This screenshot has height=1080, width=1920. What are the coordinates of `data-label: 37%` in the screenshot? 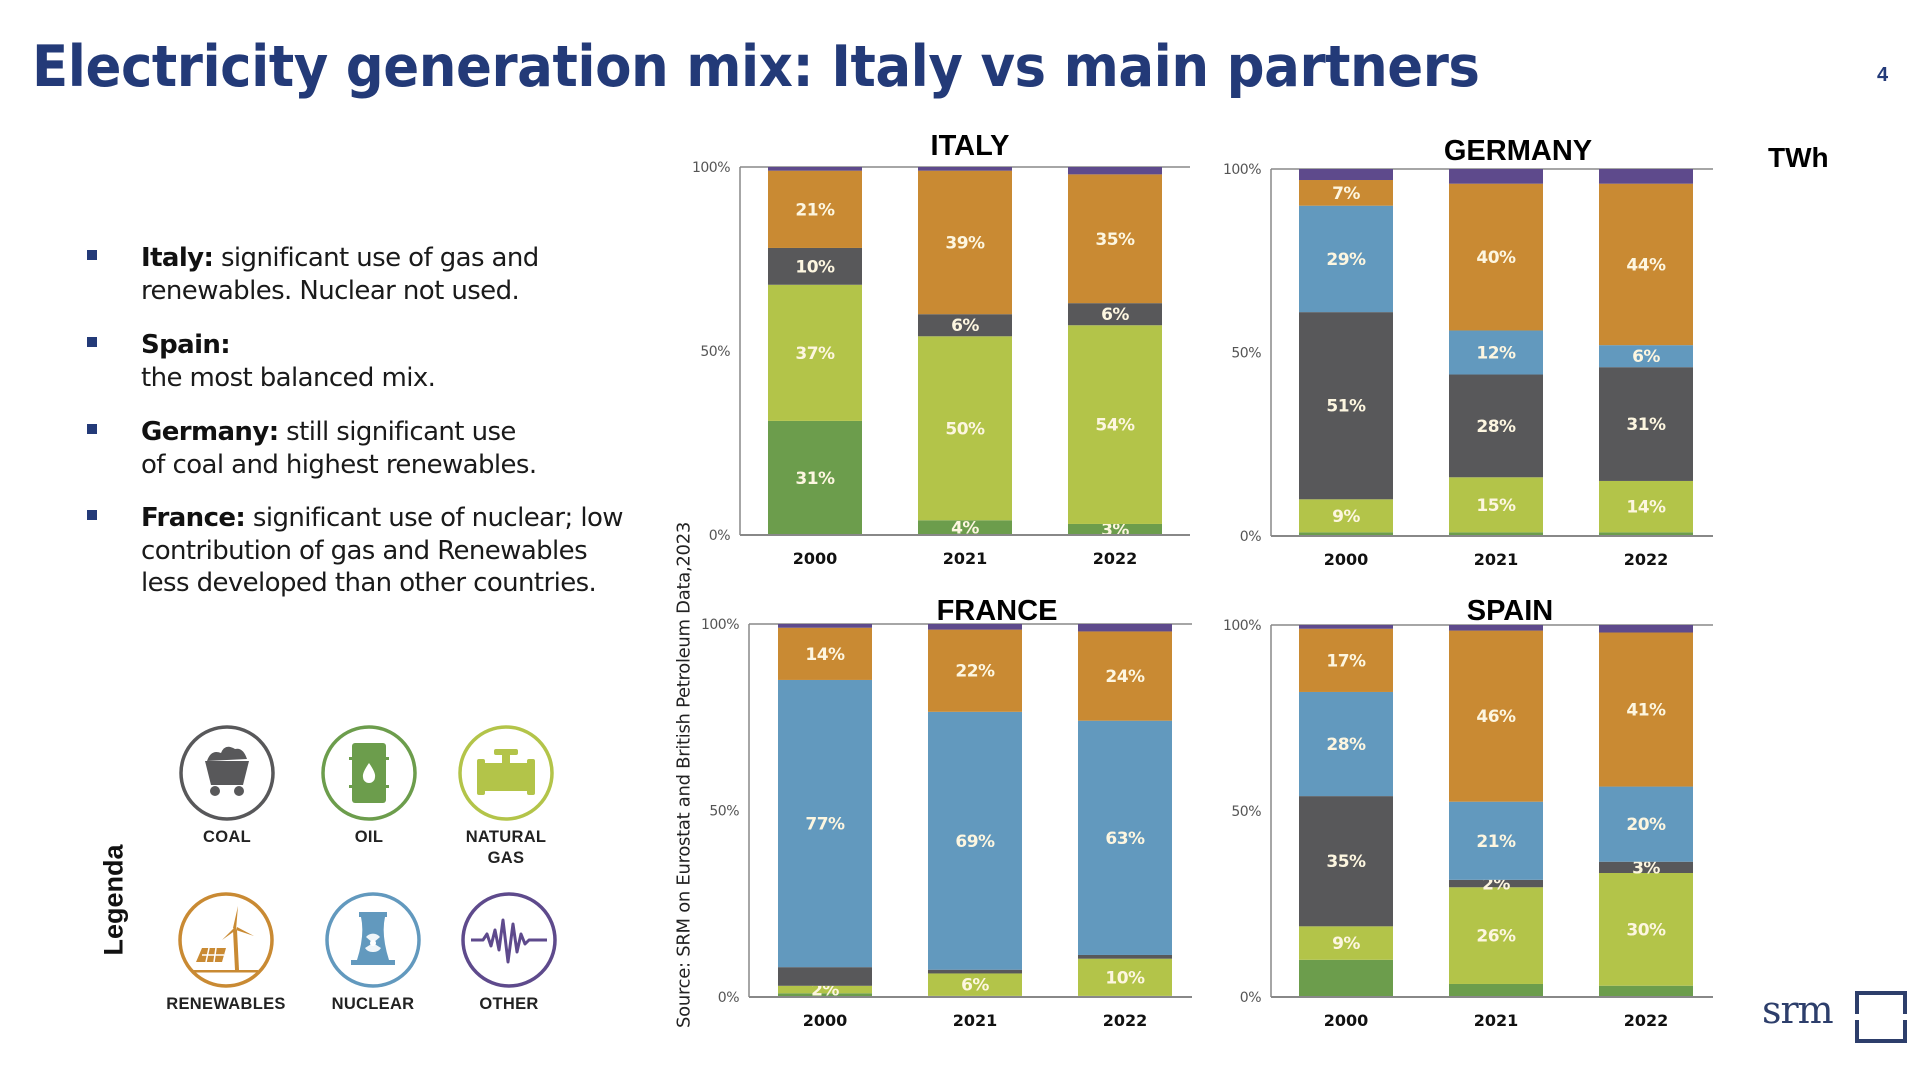 It's located at (815, 354).